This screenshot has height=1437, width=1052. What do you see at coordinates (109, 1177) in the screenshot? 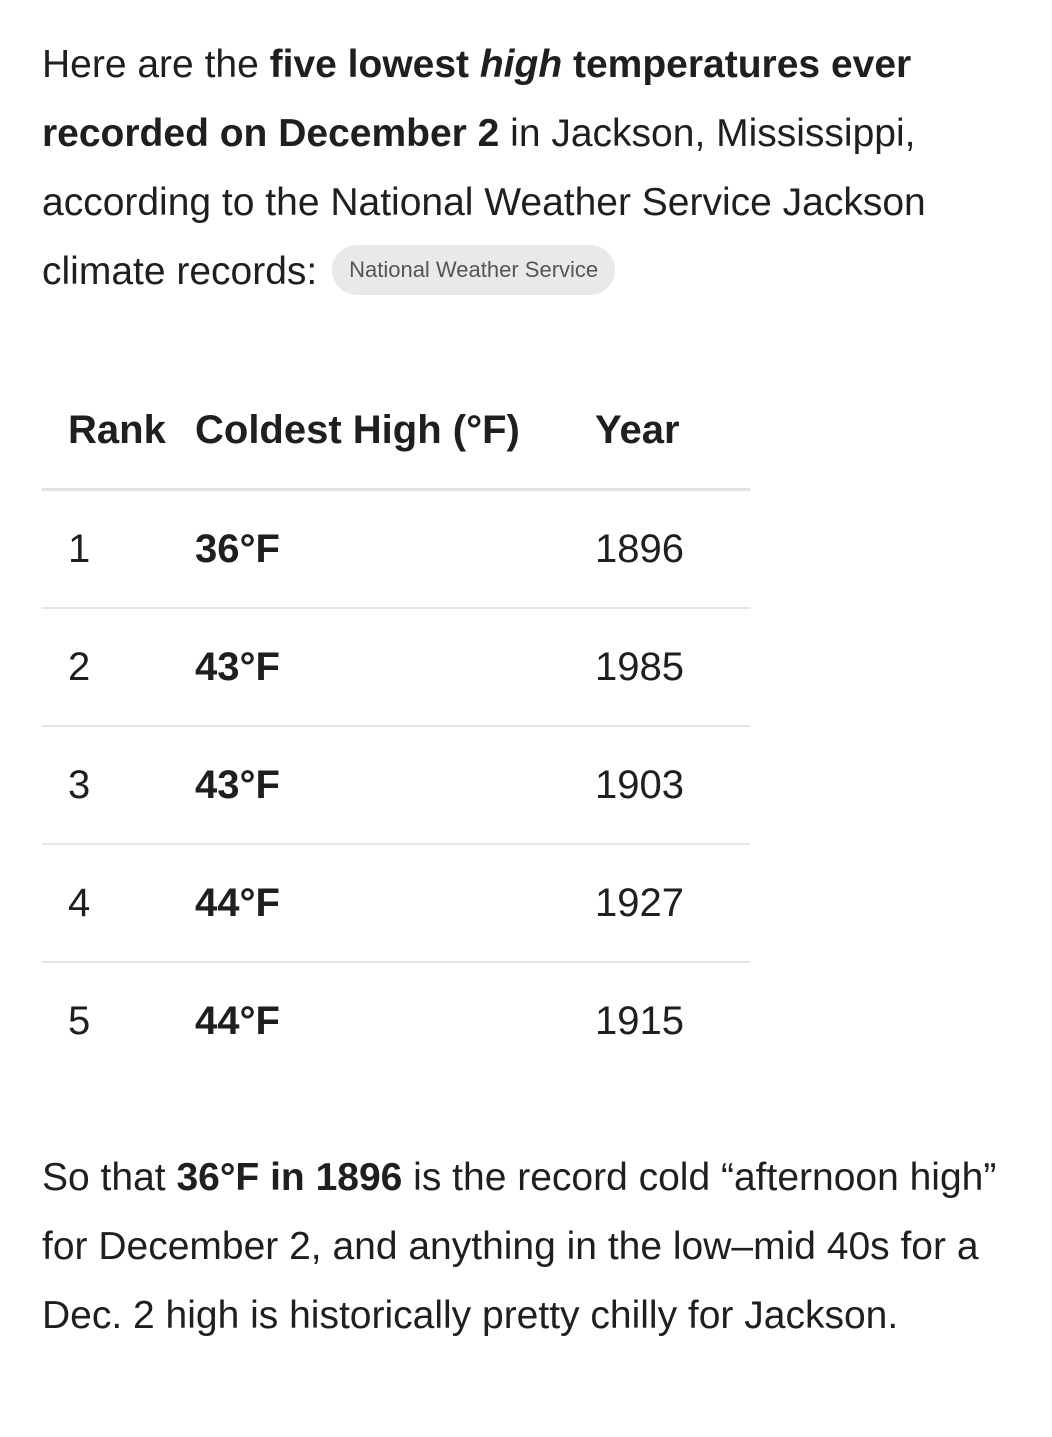
I see `text-run: So that` at bounding box center [109, 1177].